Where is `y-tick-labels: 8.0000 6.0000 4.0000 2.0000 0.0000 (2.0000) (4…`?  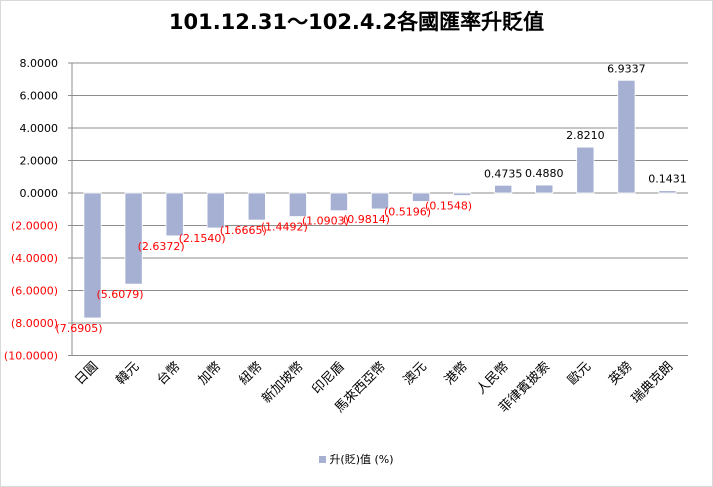 y-tick-labels: 8.0000 6.0000 4.0000 2.0000 0.0000 (2.0000) (4… is located at coordinates (31, 210).